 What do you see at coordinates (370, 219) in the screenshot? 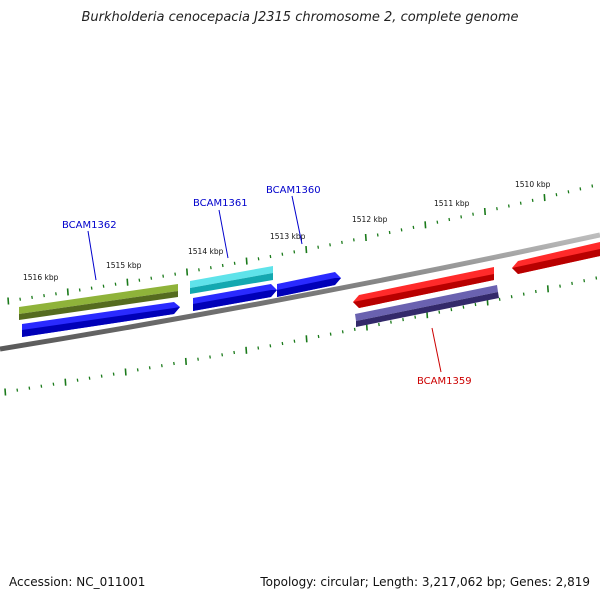
I see `scale-label: 1512 kbp` at bounding box center [370, 219].